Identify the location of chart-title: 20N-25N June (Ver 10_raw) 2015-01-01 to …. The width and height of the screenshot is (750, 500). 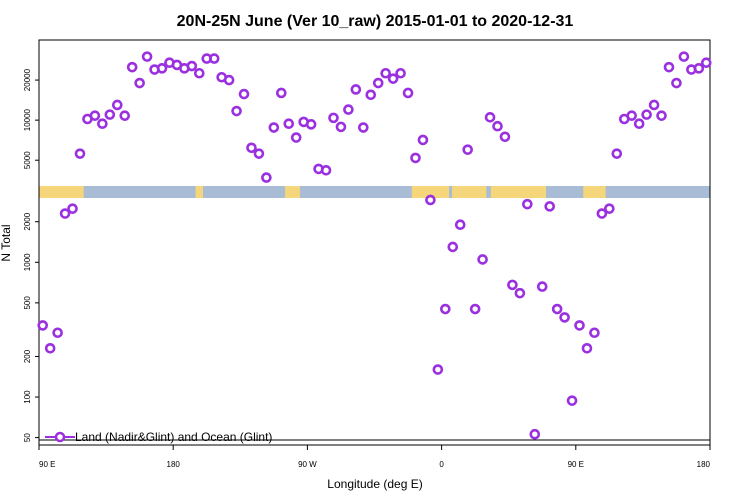
(375, 21).